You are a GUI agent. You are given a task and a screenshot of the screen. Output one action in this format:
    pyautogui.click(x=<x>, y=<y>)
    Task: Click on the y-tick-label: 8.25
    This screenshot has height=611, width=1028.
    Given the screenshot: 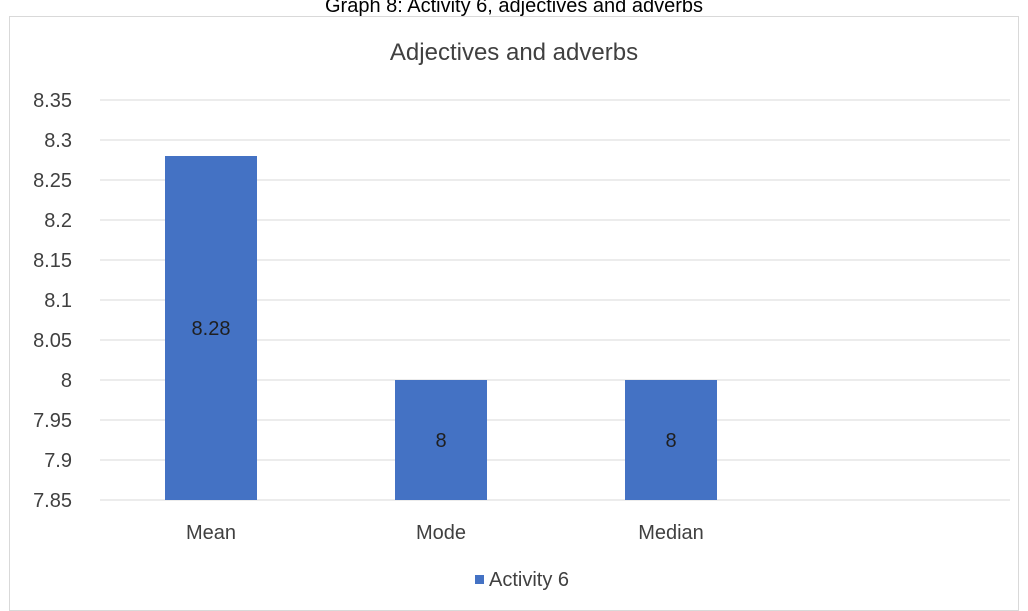 What is the action you would take?
    pyautogui.click(x=52, y=181)
    